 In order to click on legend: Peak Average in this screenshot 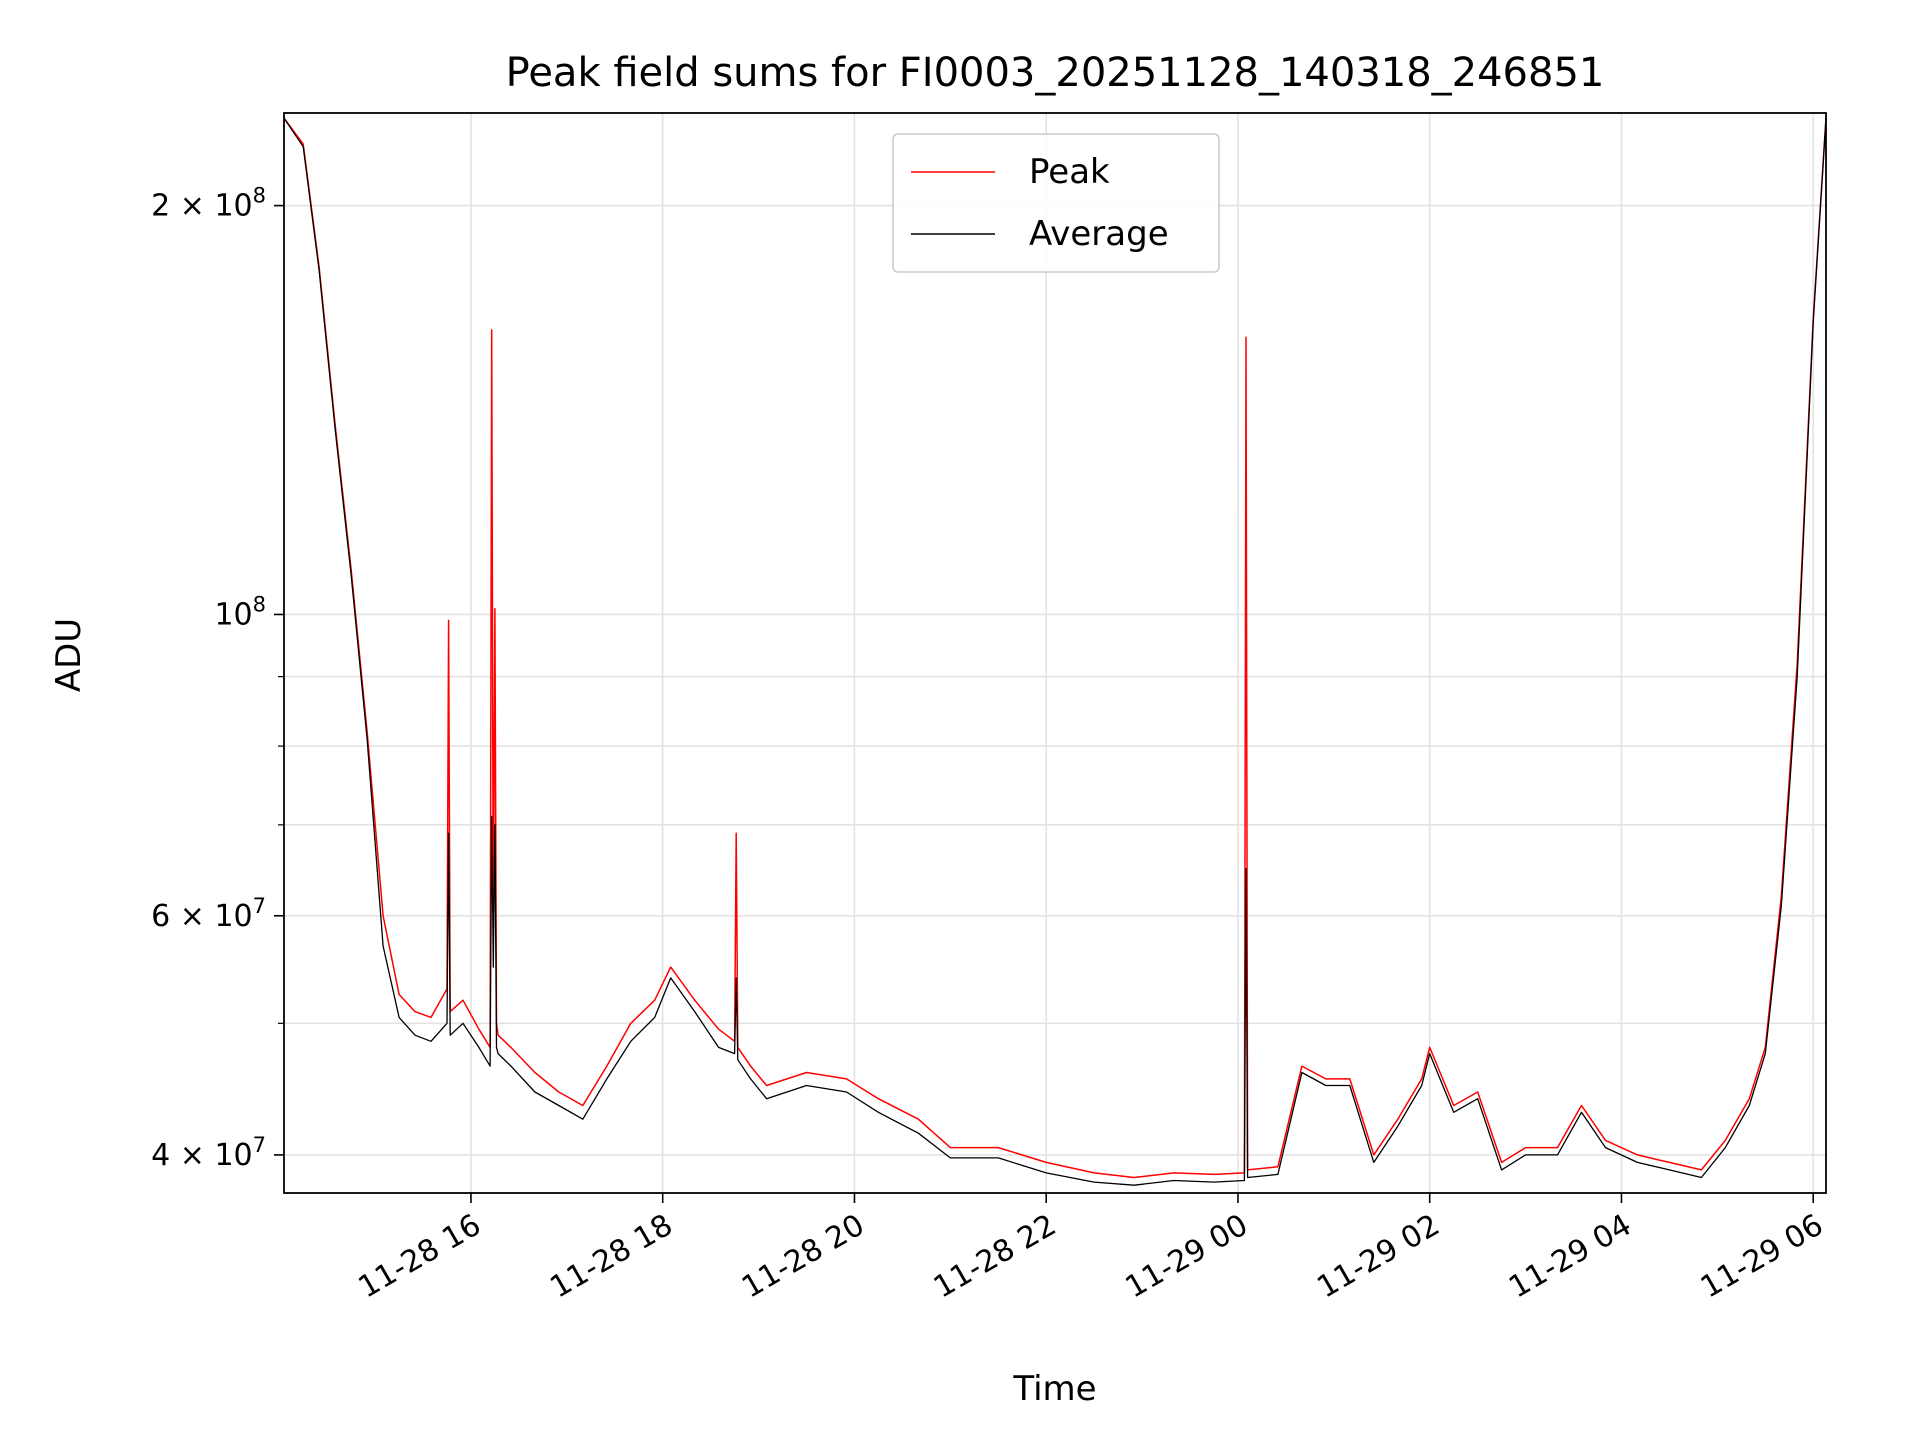, I will do `click(1056, 203)`.